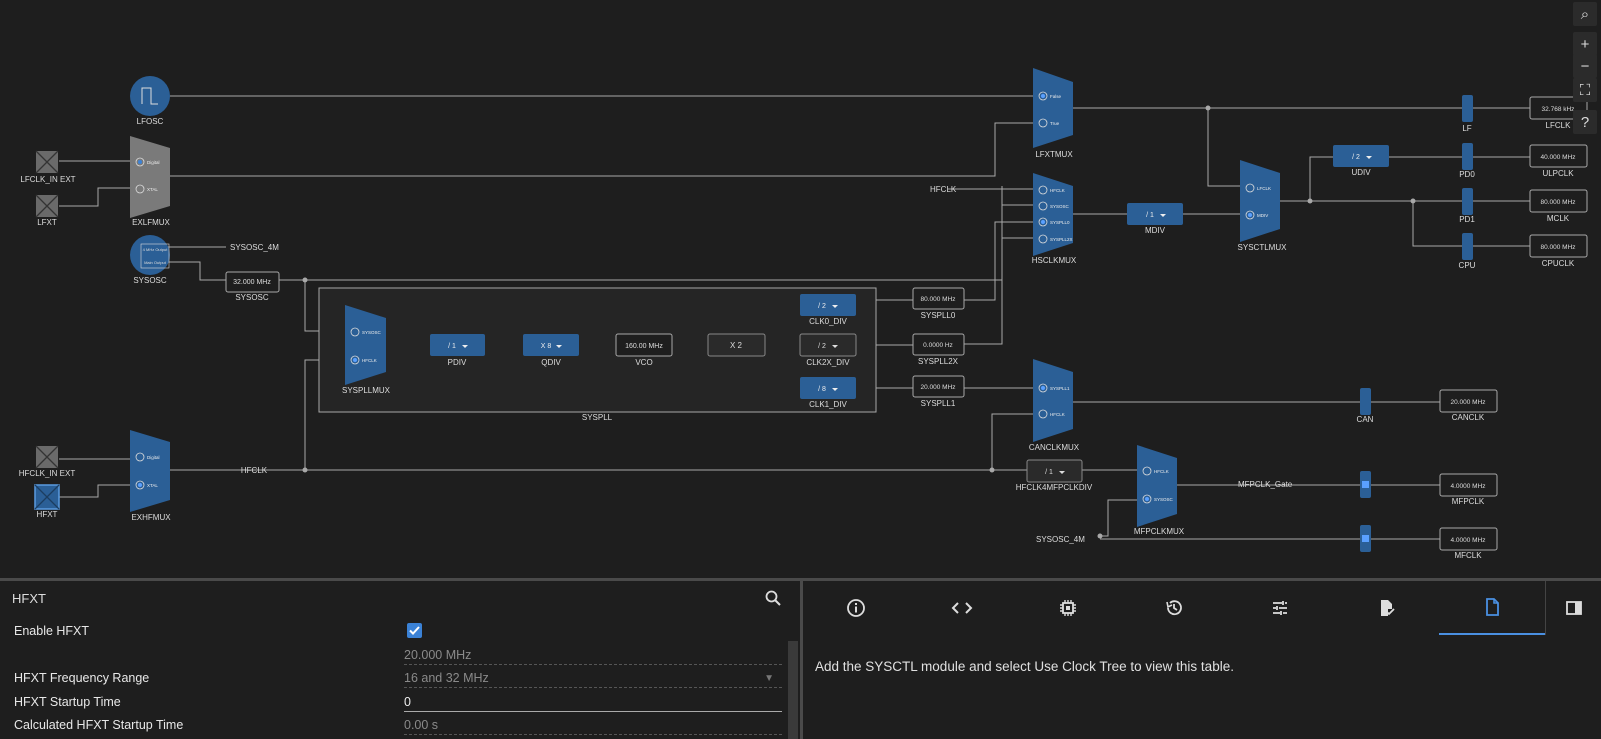 This screenshot has width=1601, height=739. Describe the element at coordinates (1054, 447) in the screenshot. I see `svg-text: CANCLKMUX` at that location.